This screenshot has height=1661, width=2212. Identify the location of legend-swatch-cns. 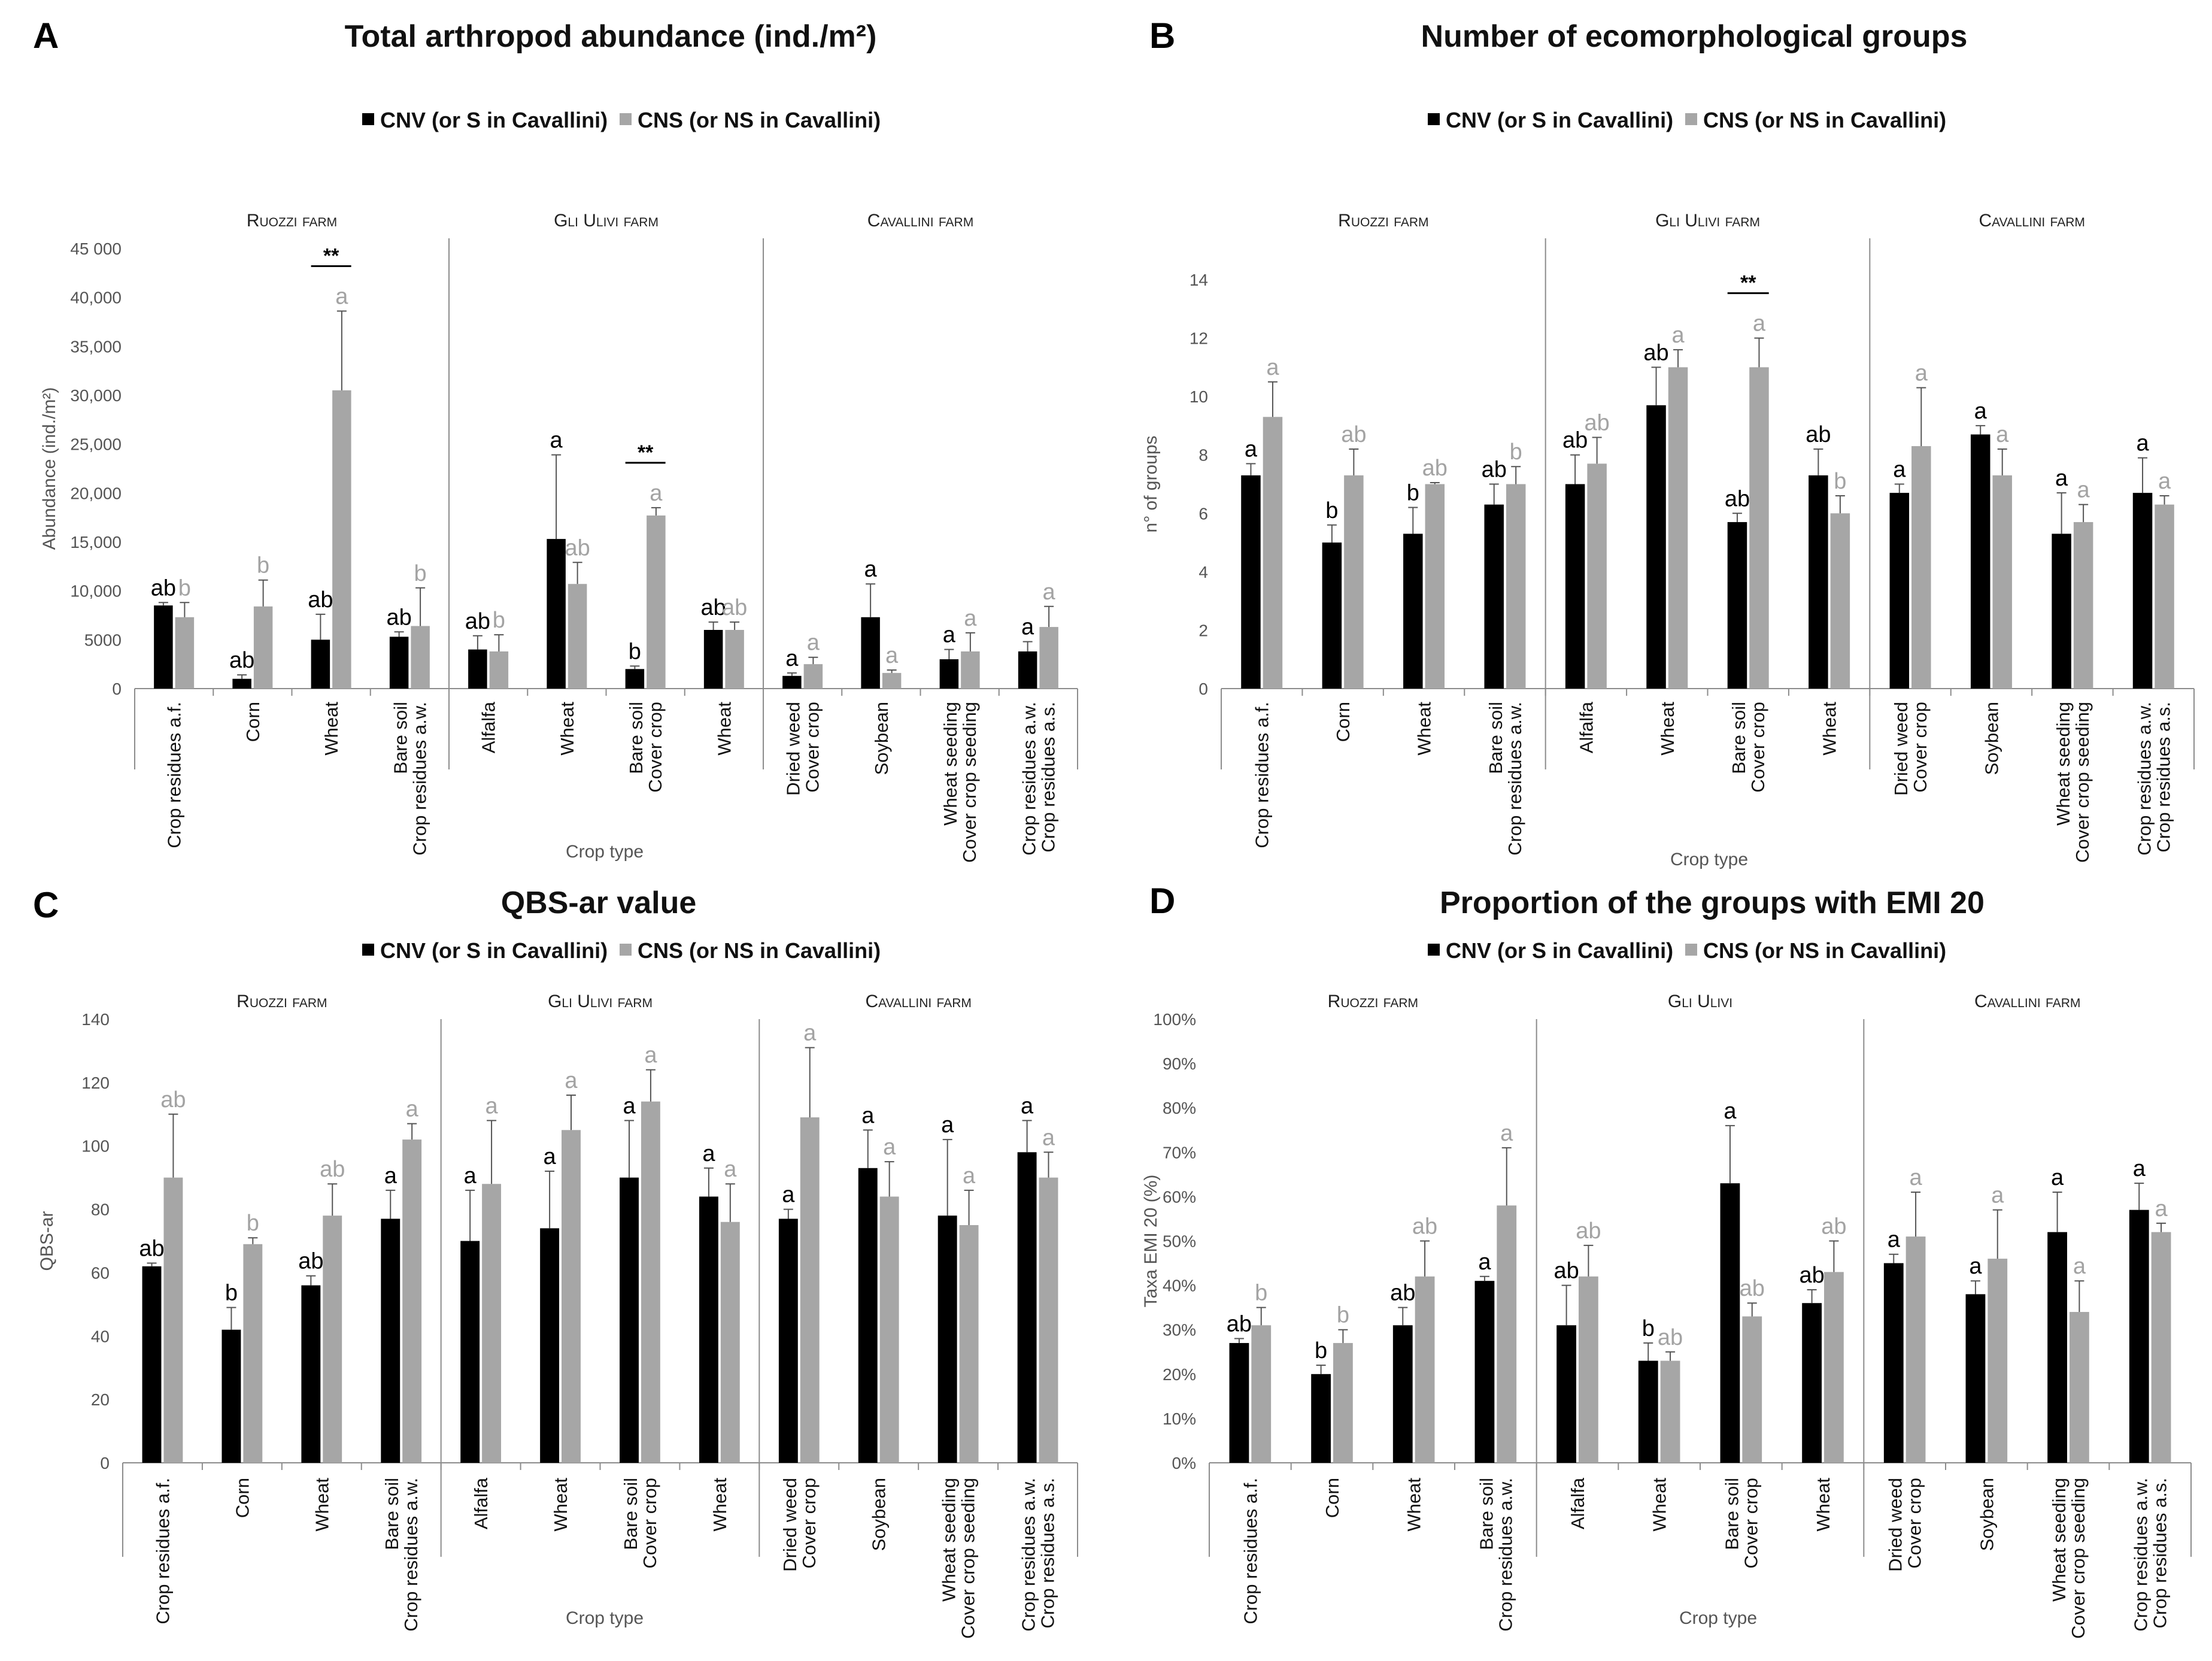
(1691, 119).